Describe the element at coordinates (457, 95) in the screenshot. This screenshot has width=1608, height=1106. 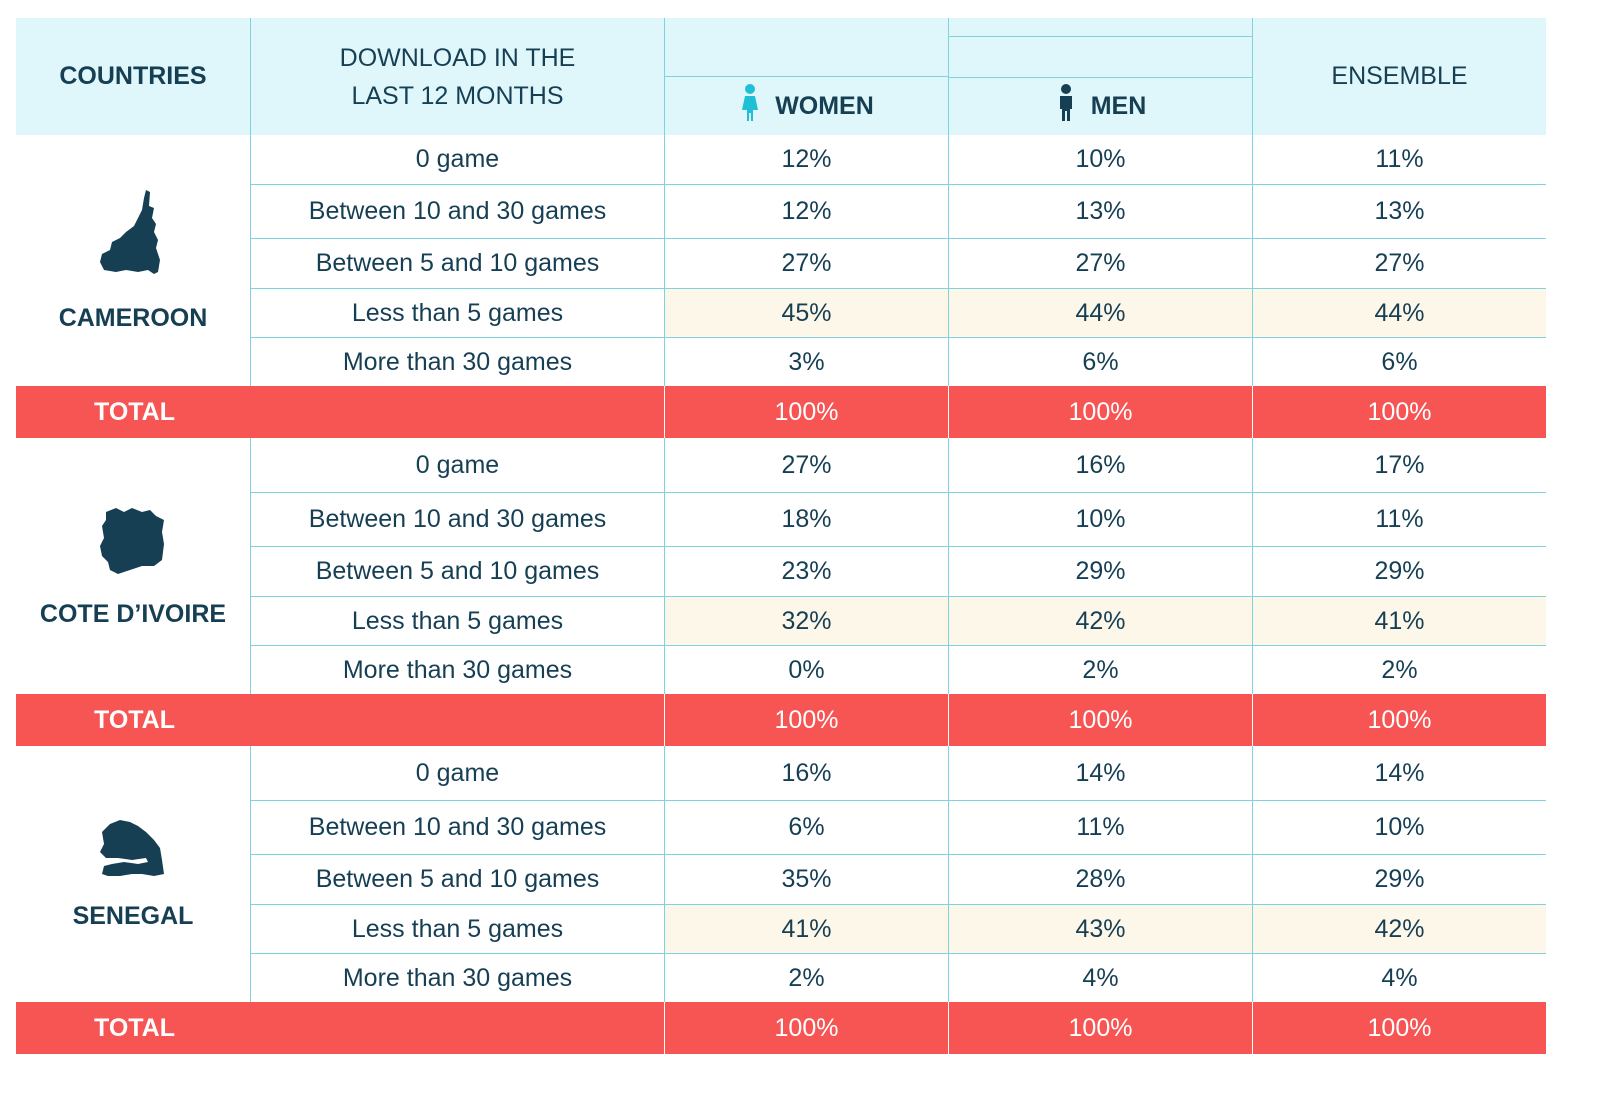
I see `download-header-line2: LAST 12 MONTHS` at that location.